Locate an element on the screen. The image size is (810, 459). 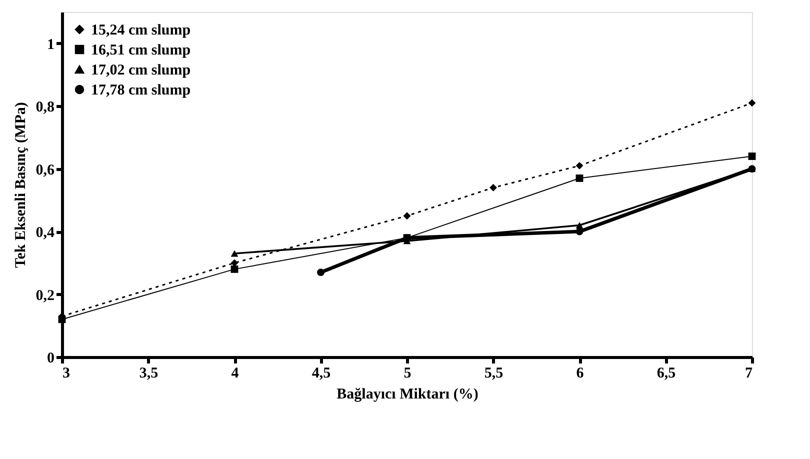
legend-label: 17,02 cm slump is located at coordinates (141, 70).